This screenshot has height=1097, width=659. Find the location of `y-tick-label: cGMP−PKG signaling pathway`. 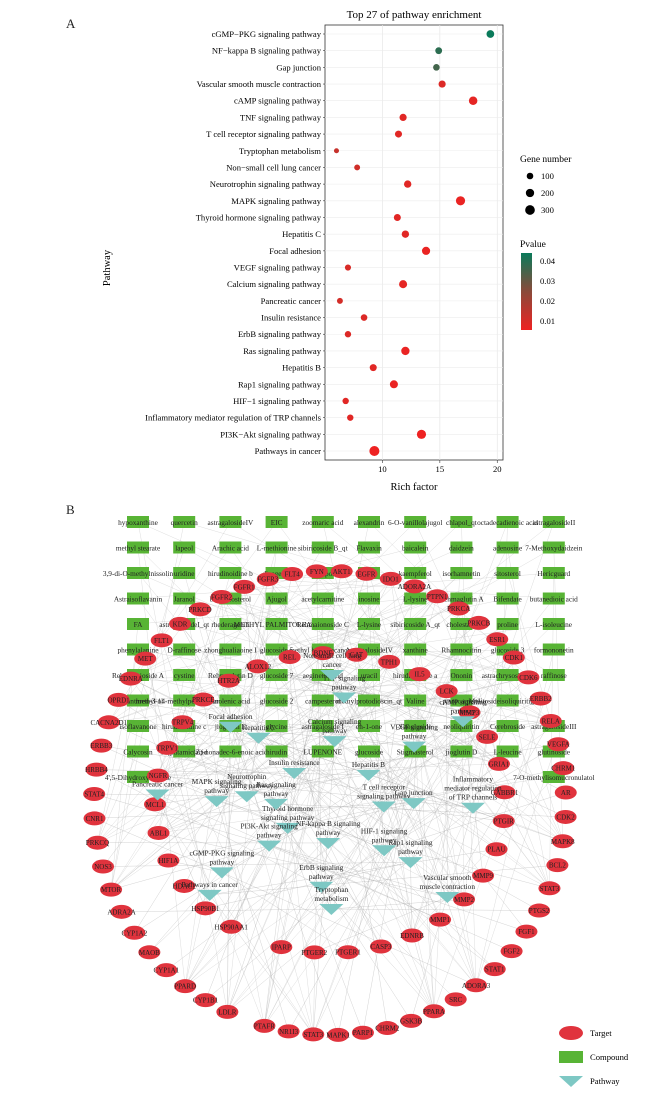

y-tick-label: cGMP−PKG signaling pathway is located at coordinates (267, 34).